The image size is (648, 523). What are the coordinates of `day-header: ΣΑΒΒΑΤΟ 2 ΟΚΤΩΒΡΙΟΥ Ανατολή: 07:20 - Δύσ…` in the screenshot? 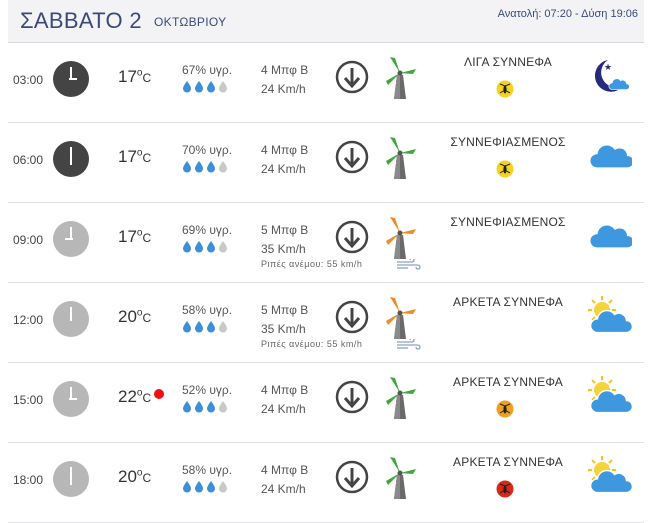 It's located at (326, 21).